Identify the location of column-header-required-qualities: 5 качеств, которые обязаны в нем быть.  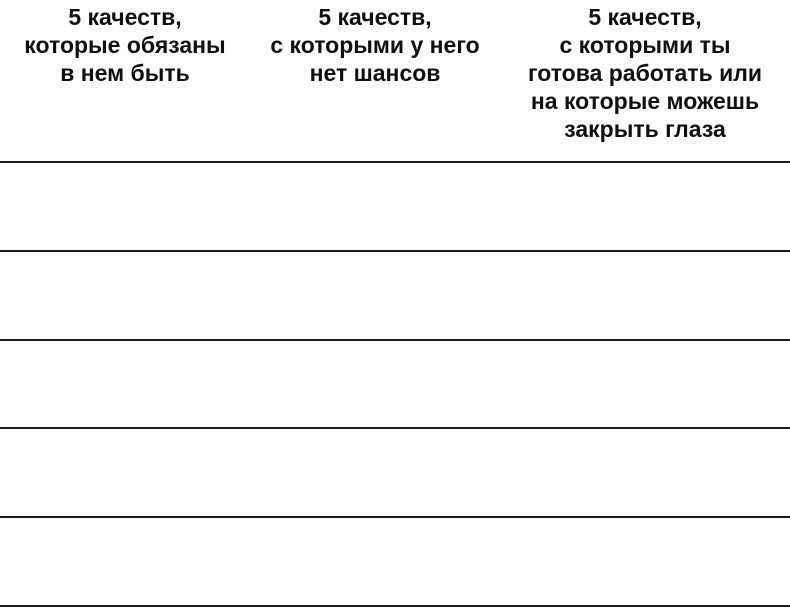
(125, 45).